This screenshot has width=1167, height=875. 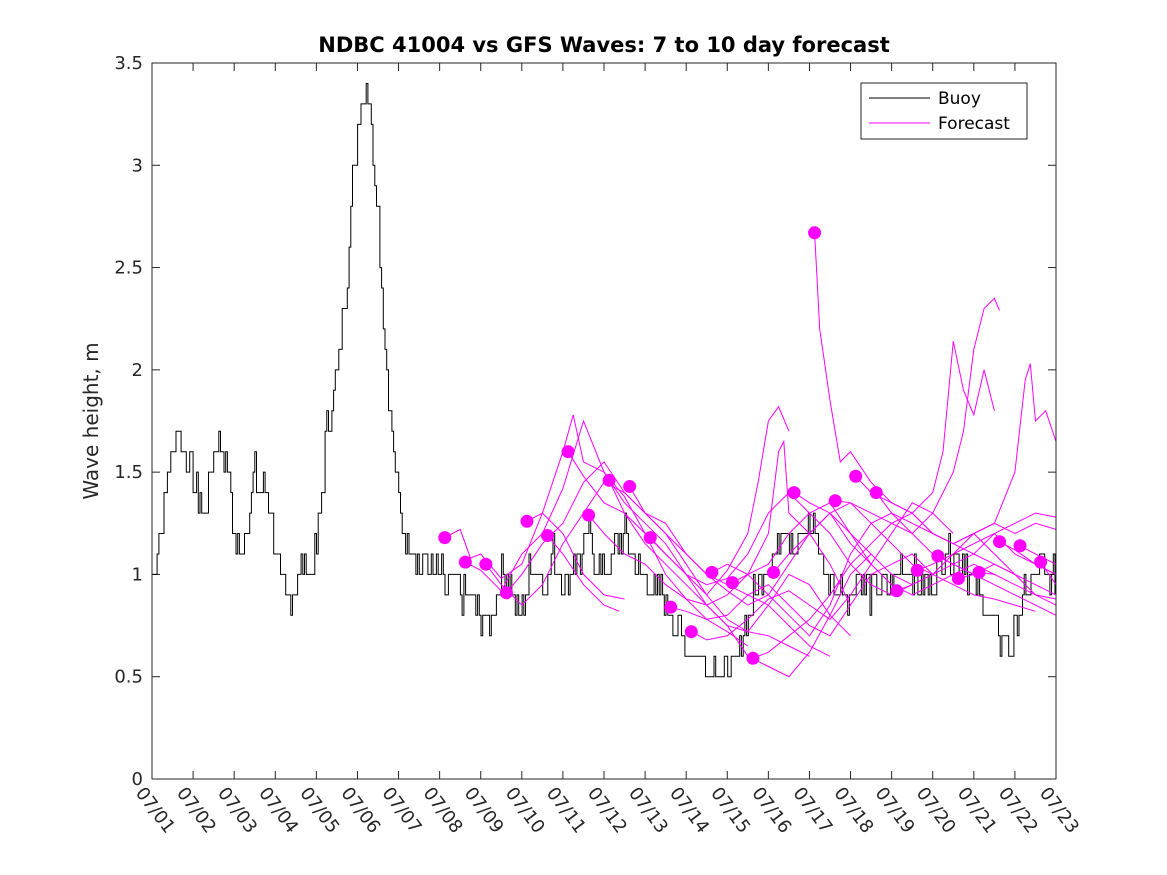 What do you see at coordinates (730, 810) in the screenshot?
I see `x-tick-label: 07/15` at bounding box center [730, 810].